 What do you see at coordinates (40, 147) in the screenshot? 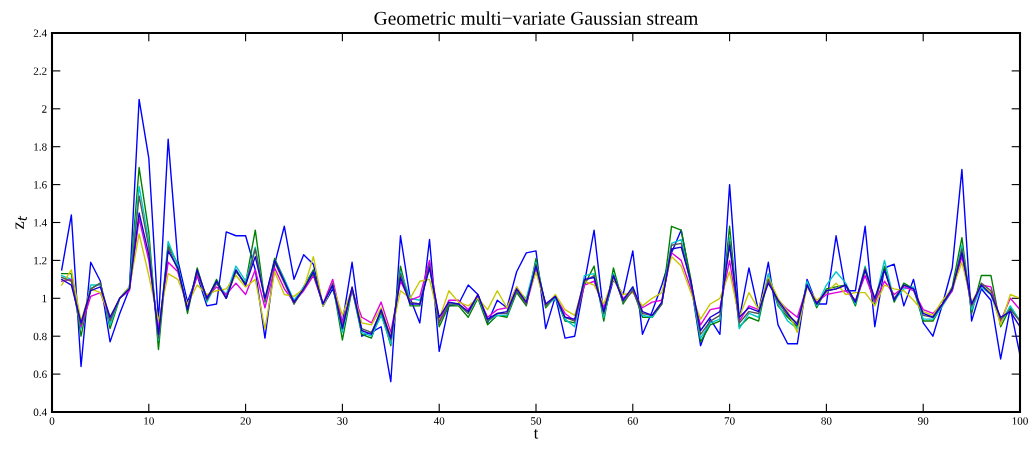
I see `y-tick-label: 1.8` at bounding box center [40, 147].